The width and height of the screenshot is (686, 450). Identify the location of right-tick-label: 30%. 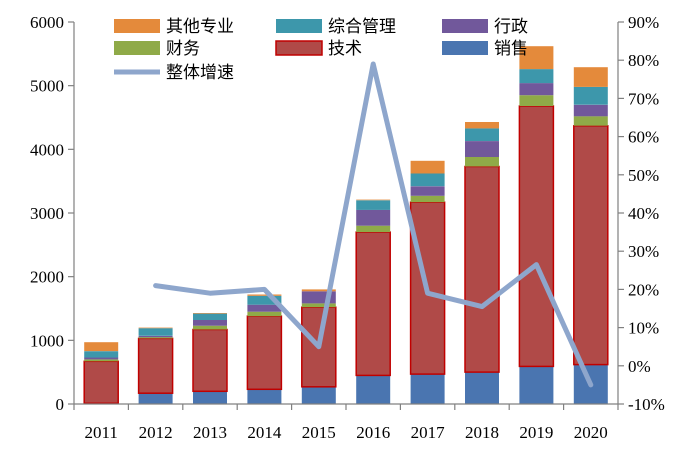
(643, 251).